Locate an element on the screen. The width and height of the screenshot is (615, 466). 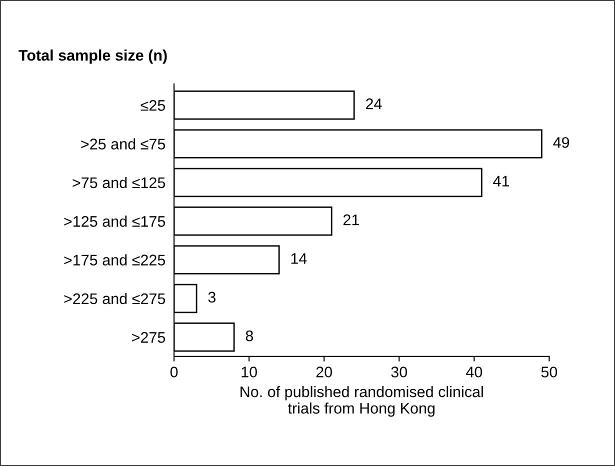
x-axis-title: No. of published randomised clinical trials from Hong Kong is located at coordinates (361, 401).